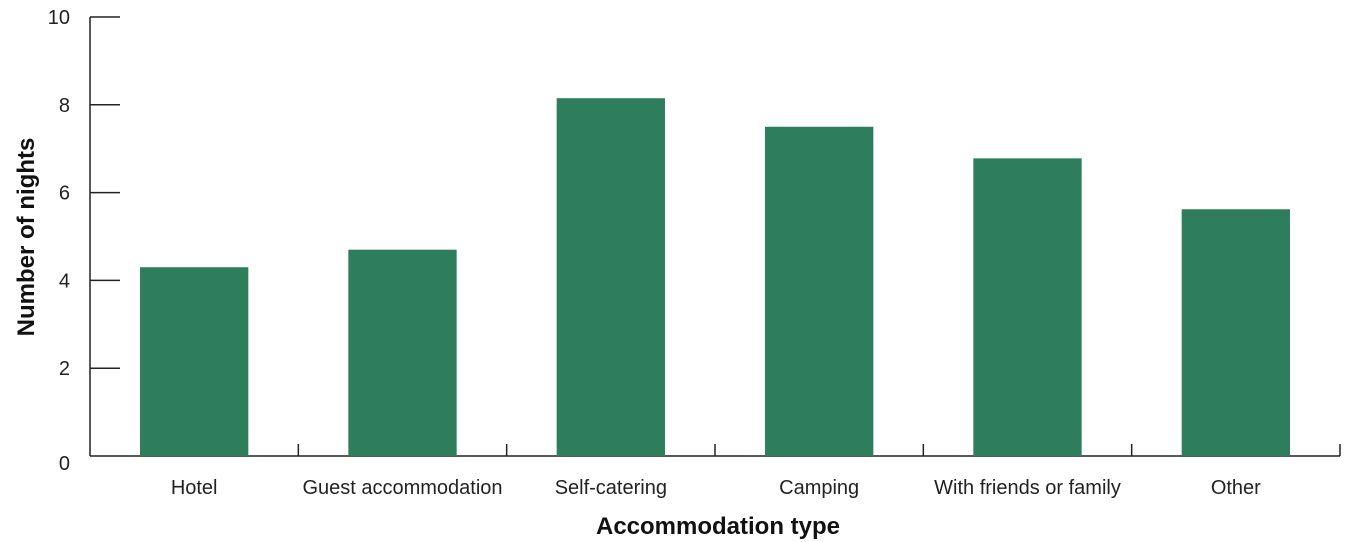 The width and height of the screenshot is (1346, 542). Describe the element at coordinates (64, 464) in the screenshot. I see `y-tick-label: 0` at that location.